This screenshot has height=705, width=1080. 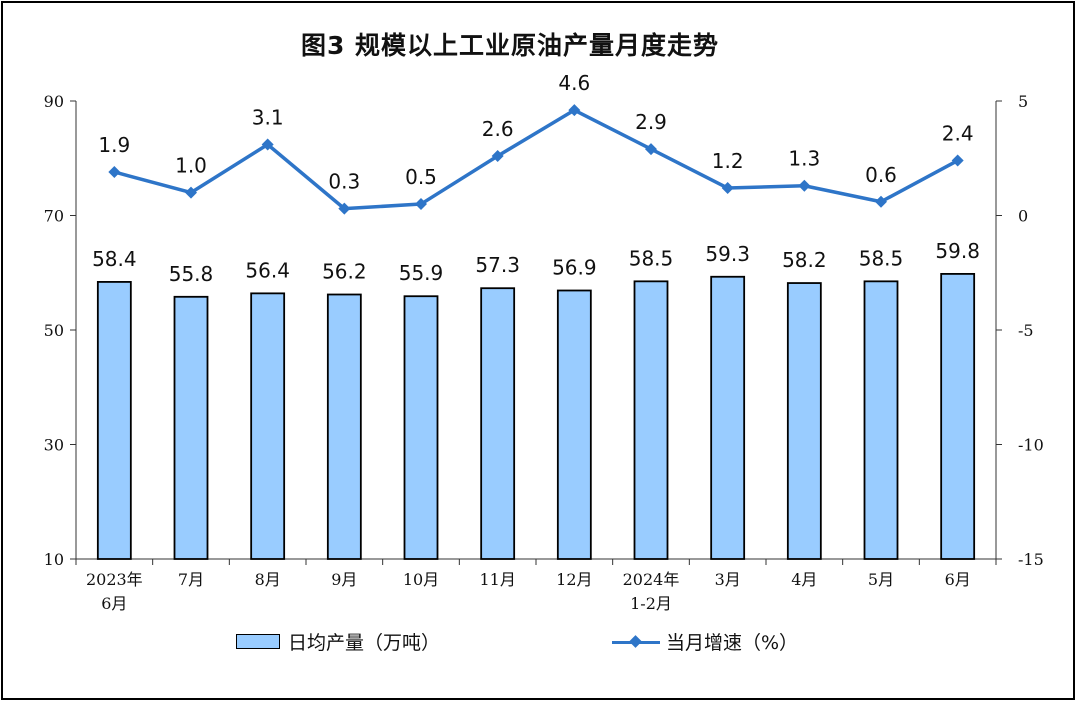 I want to click on y-right-tick-label: 0, so click(x=1023, y=216).